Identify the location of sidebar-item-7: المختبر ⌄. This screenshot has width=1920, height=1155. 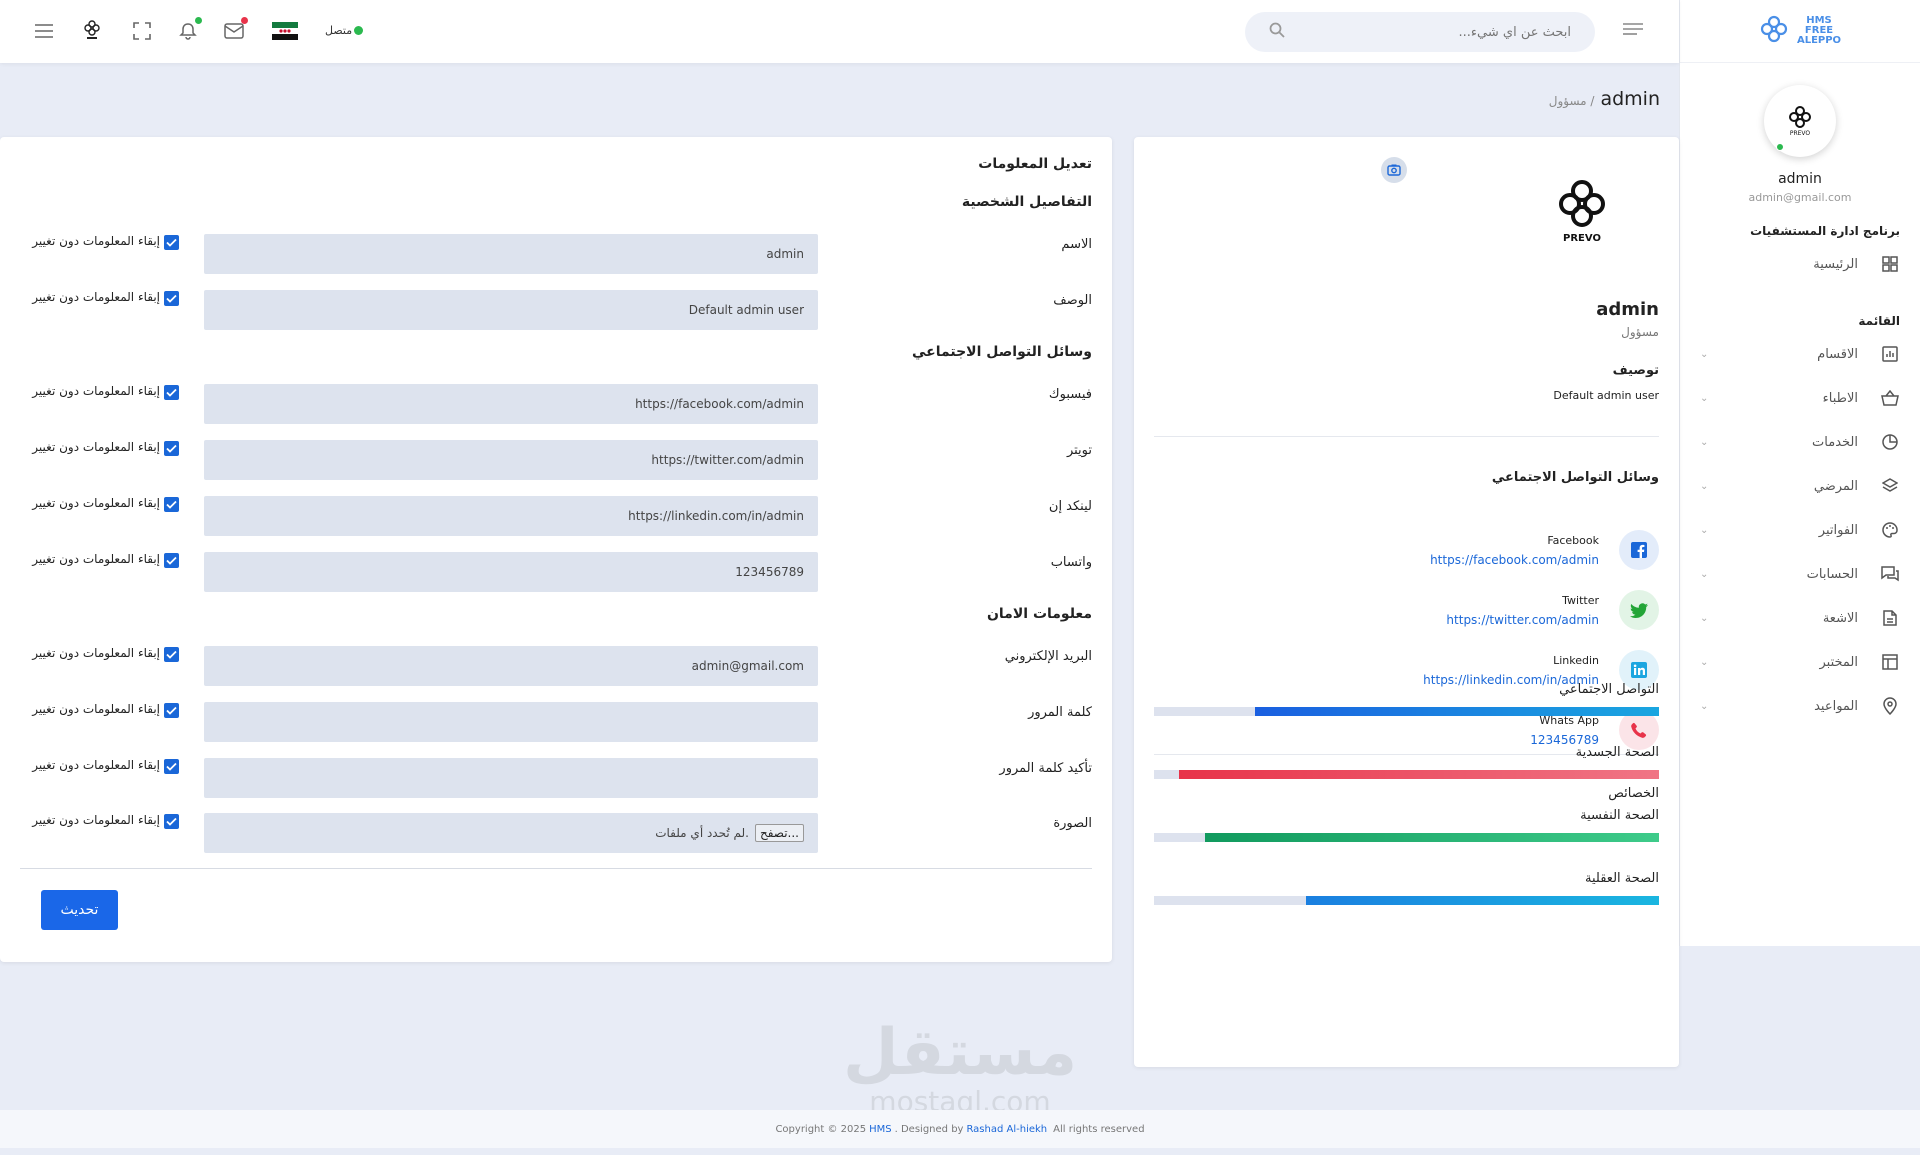
(1800, 662).